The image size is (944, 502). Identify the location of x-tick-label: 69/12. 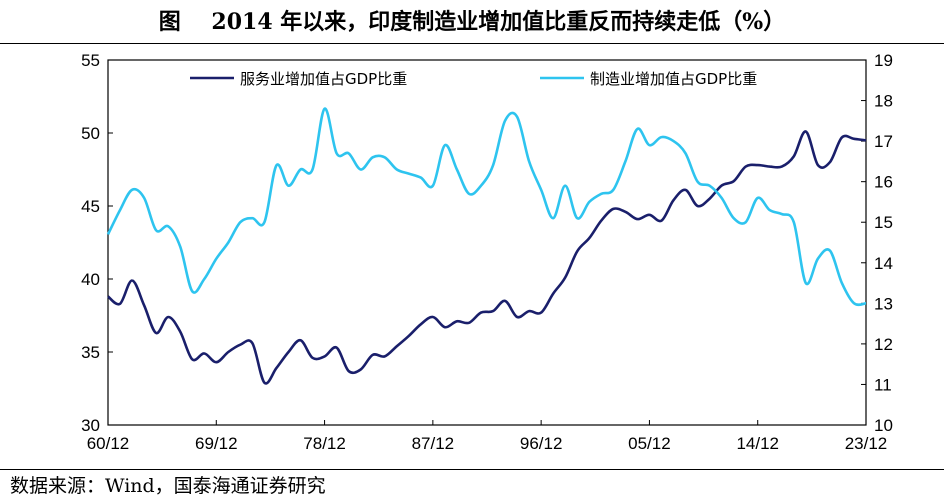
(216, 443).